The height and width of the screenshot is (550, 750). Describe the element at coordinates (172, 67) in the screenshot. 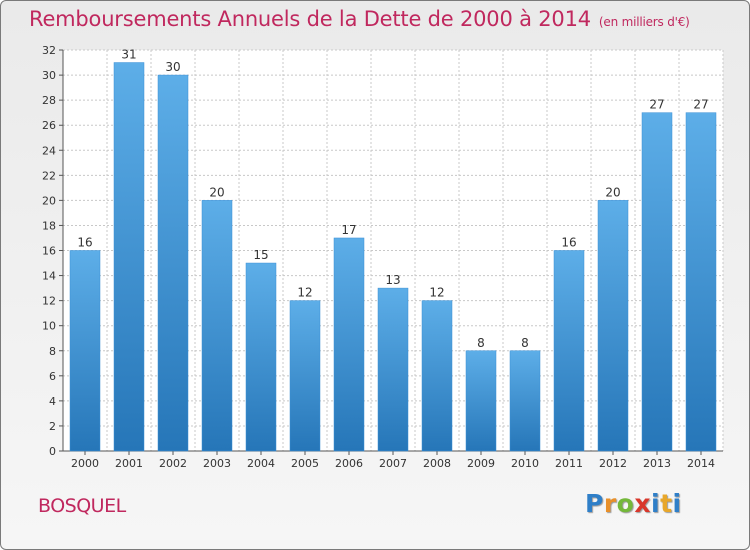

I see `bar-value-label: 30` at that location.